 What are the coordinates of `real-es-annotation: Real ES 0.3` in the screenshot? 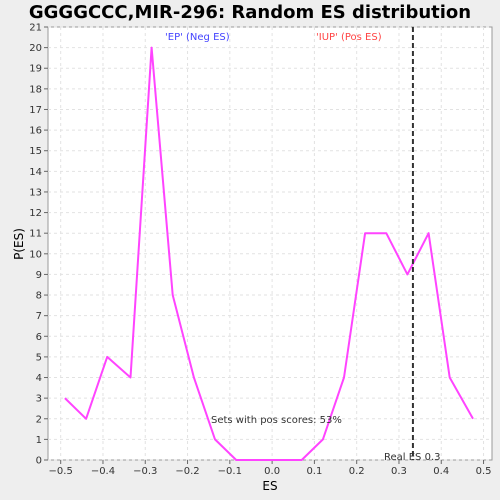 It's located at (412, 457).